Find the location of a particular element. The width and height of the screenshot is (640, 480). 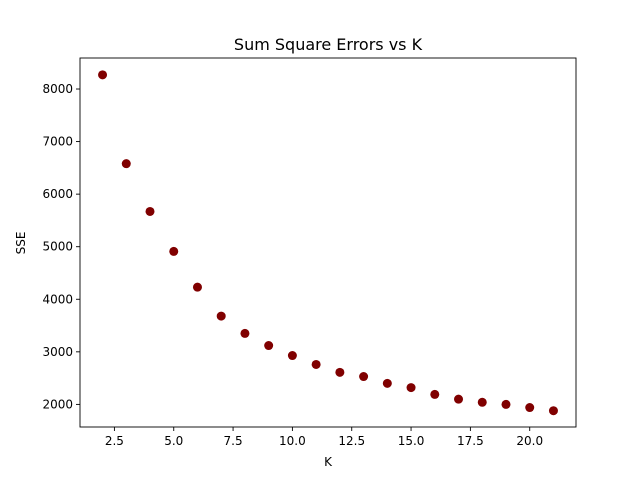

y-tick-label: 6000 is located at coordinates (57, 194).